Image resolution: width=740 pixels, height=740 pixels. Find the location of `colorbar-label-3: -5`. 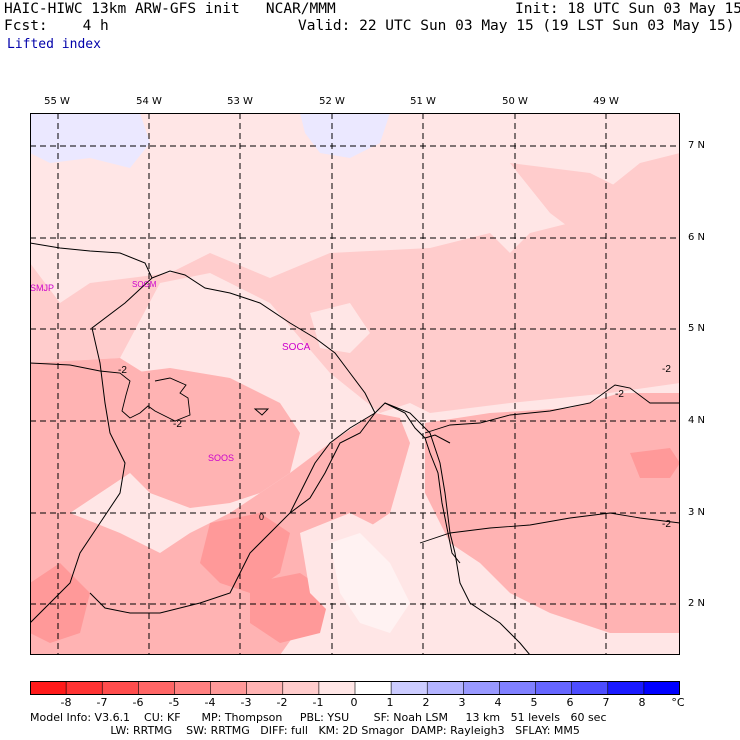

colorbar-label-3: -5 is located at coordinates (174, 702).